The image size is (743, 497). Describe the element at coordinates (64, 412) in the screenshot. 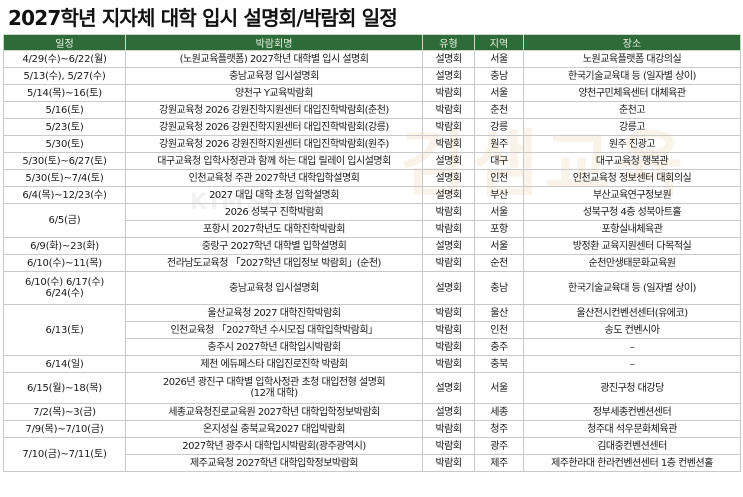

I see `cell-date: 7/2(목)~3(금)` at that location.